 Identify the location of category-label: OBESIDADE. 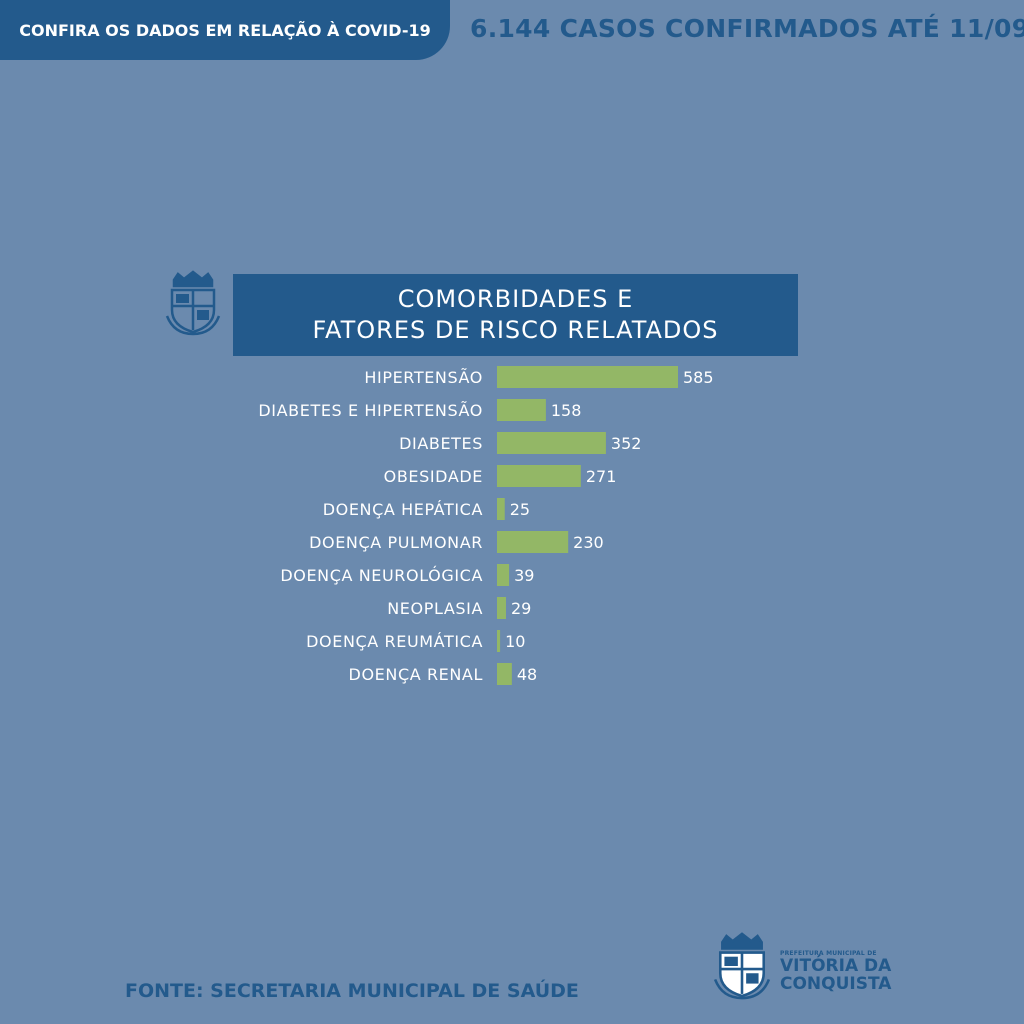
(433, 476).